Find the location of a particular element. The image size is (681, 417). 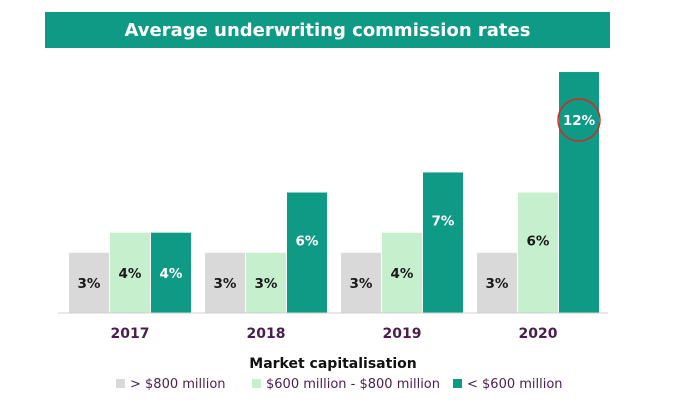

legend-label-1: $600 million - $800 million is located at coordinates (353, 384).